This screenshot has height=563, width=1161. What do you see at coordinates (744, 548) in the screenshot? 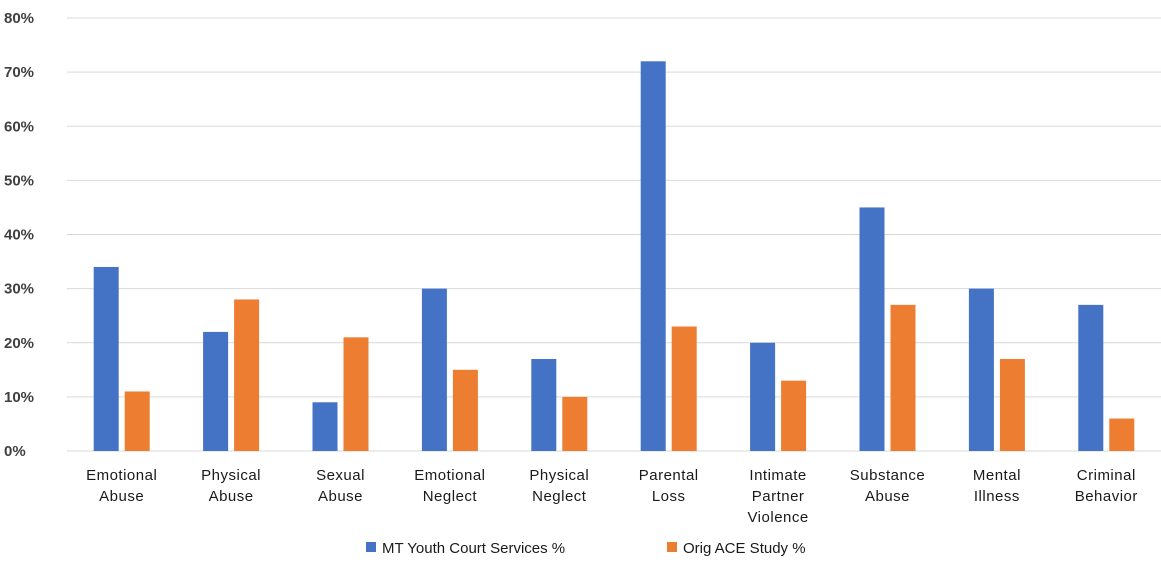
I see `legend-label: Orig ACE Study %` at bounding box center [744, 548].